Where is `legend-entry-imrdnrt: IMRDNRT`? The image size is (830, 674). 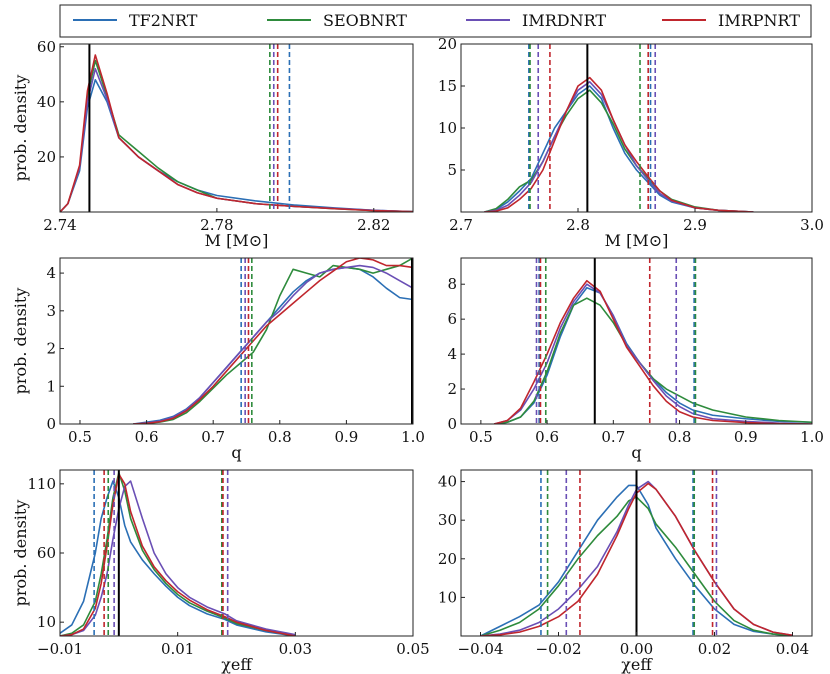
legend-entry-imrdnrt: IMRDNRT is located at coordinates (536, 20).